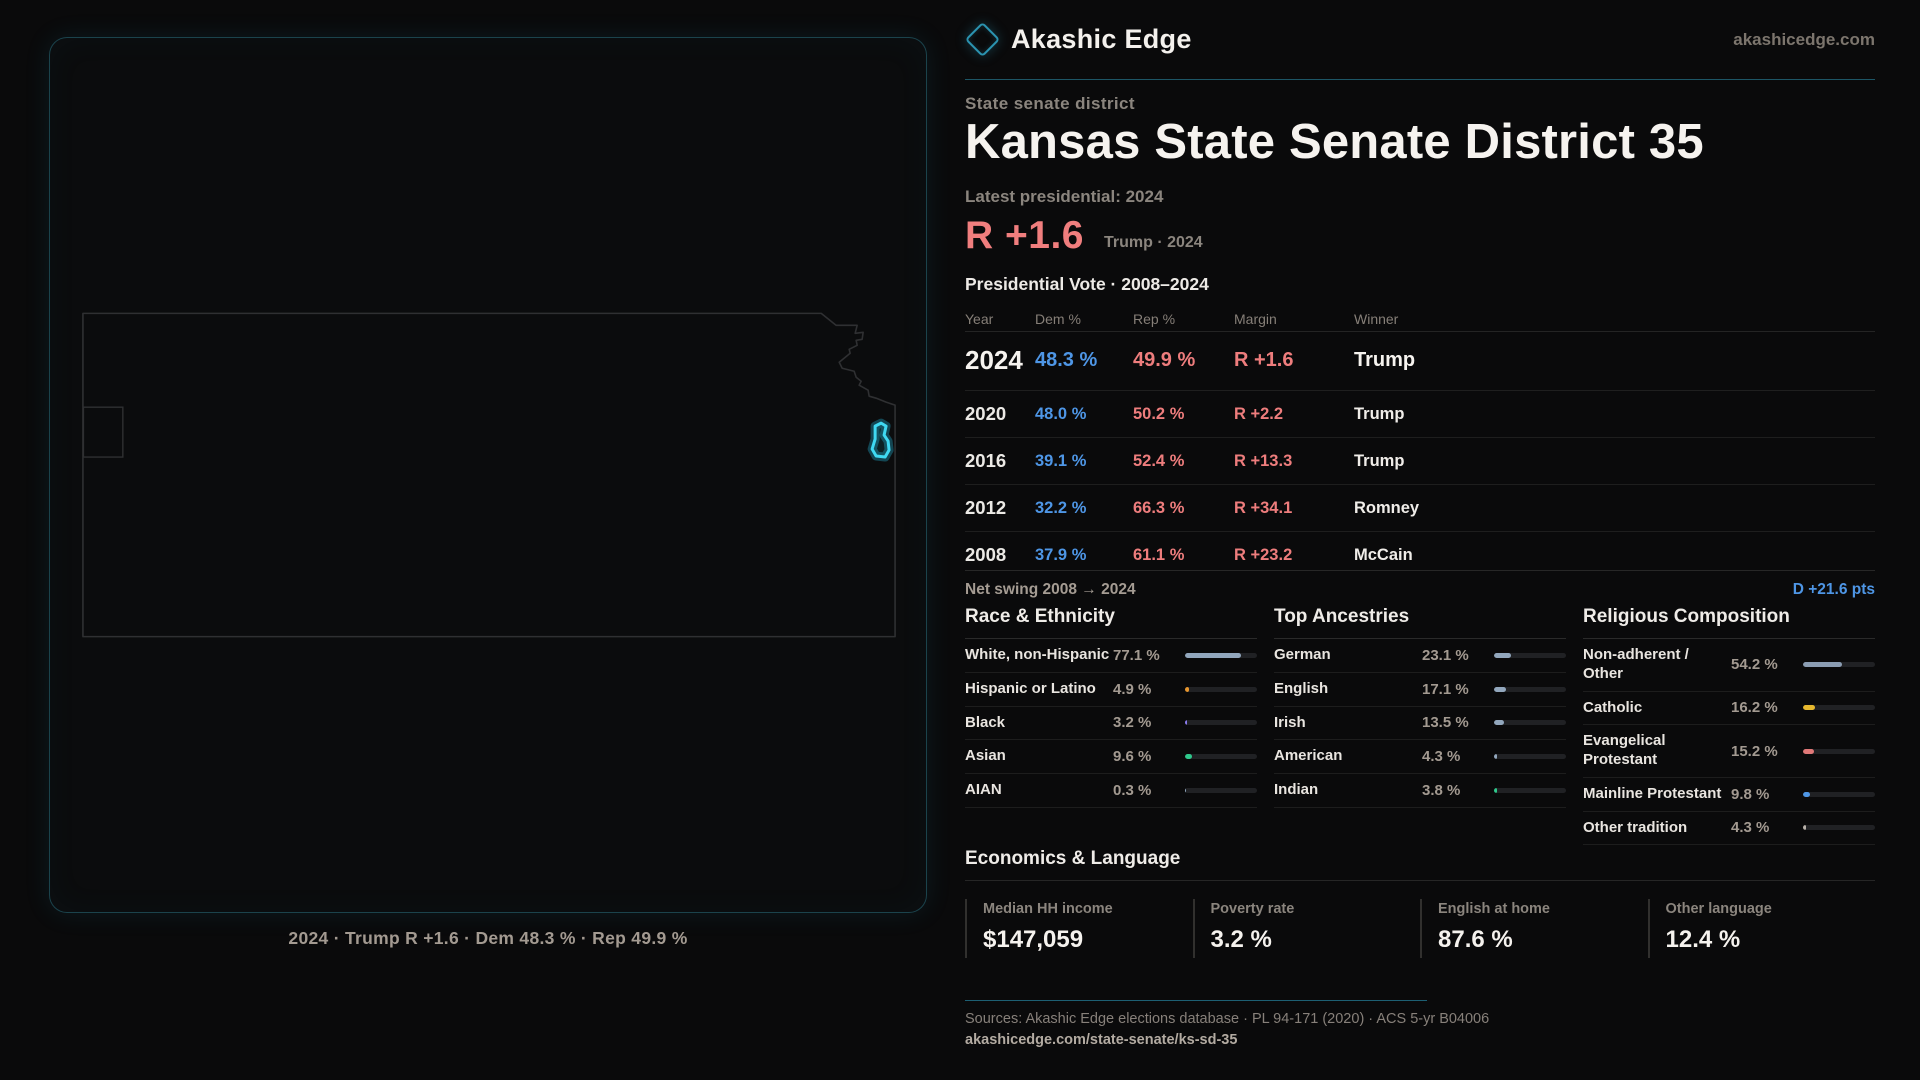  Describe the element at coordinates (103, 432) in the screenshot. I see `county-box-outline` at that location.